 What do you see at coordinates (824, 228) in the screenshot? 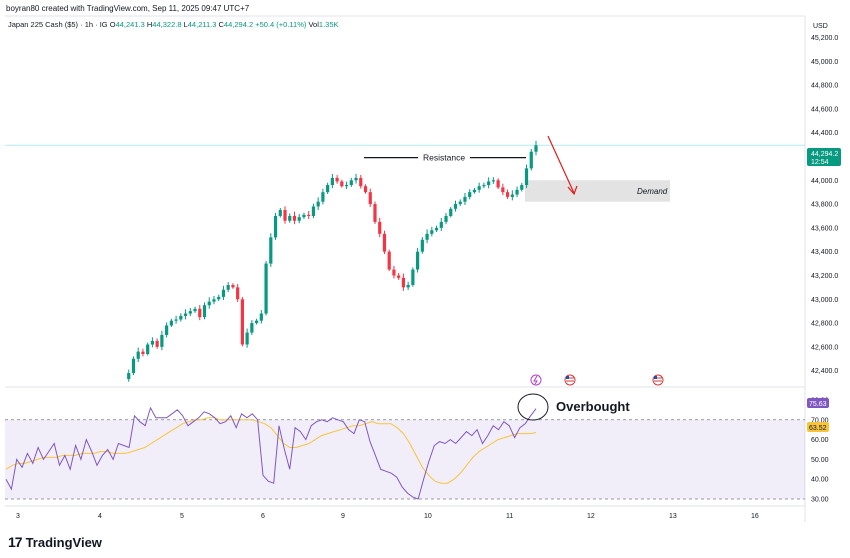
I see `price-tick-label: 43,600.0` at bounding box center [824, 228].